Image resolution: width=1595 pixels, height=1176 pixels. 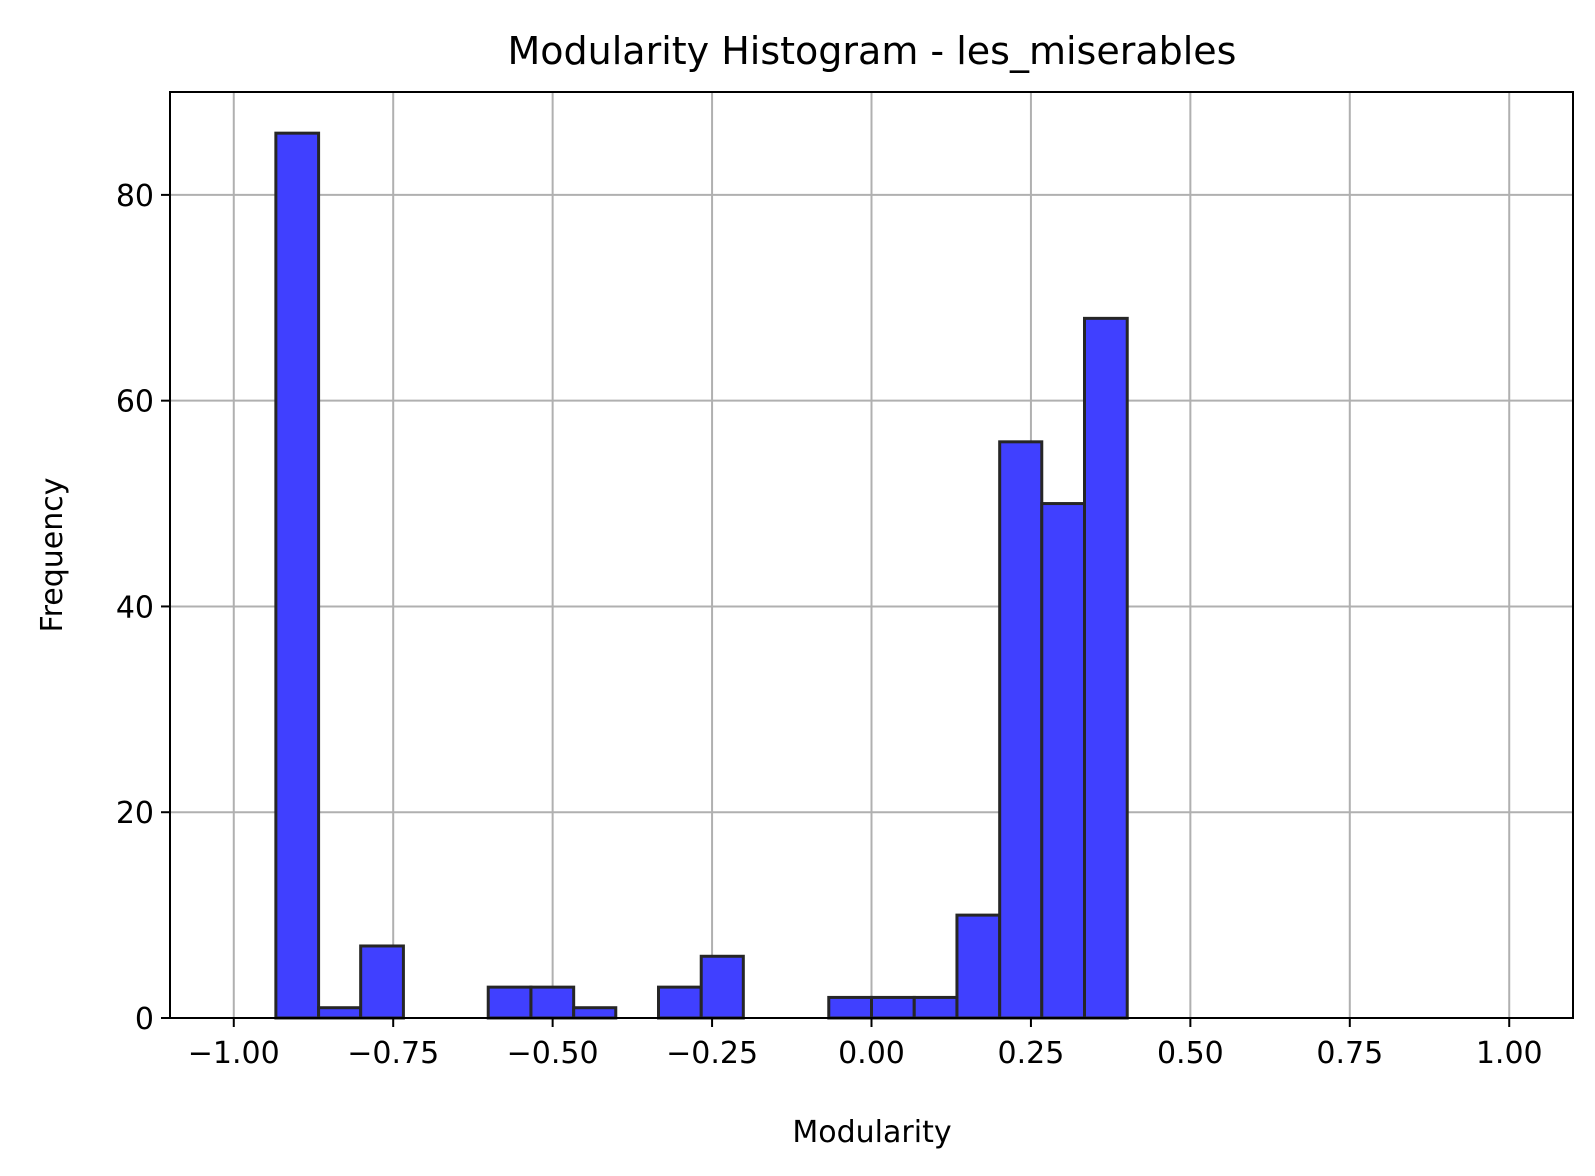 What do you see at coordinates (52, 555) in the screenshot?
I see `y-axis-label: Frequency` at bounding box center [52, 555].